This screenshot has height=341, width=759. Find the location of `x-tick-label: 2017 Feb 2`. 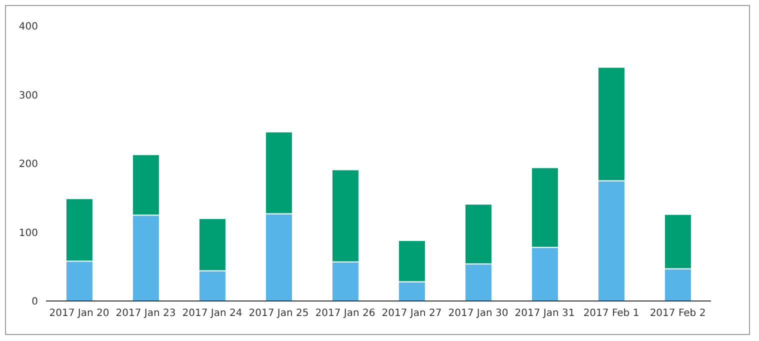

x-tick-label: 2017 Feb 2 is located at coordinates (678, 314).